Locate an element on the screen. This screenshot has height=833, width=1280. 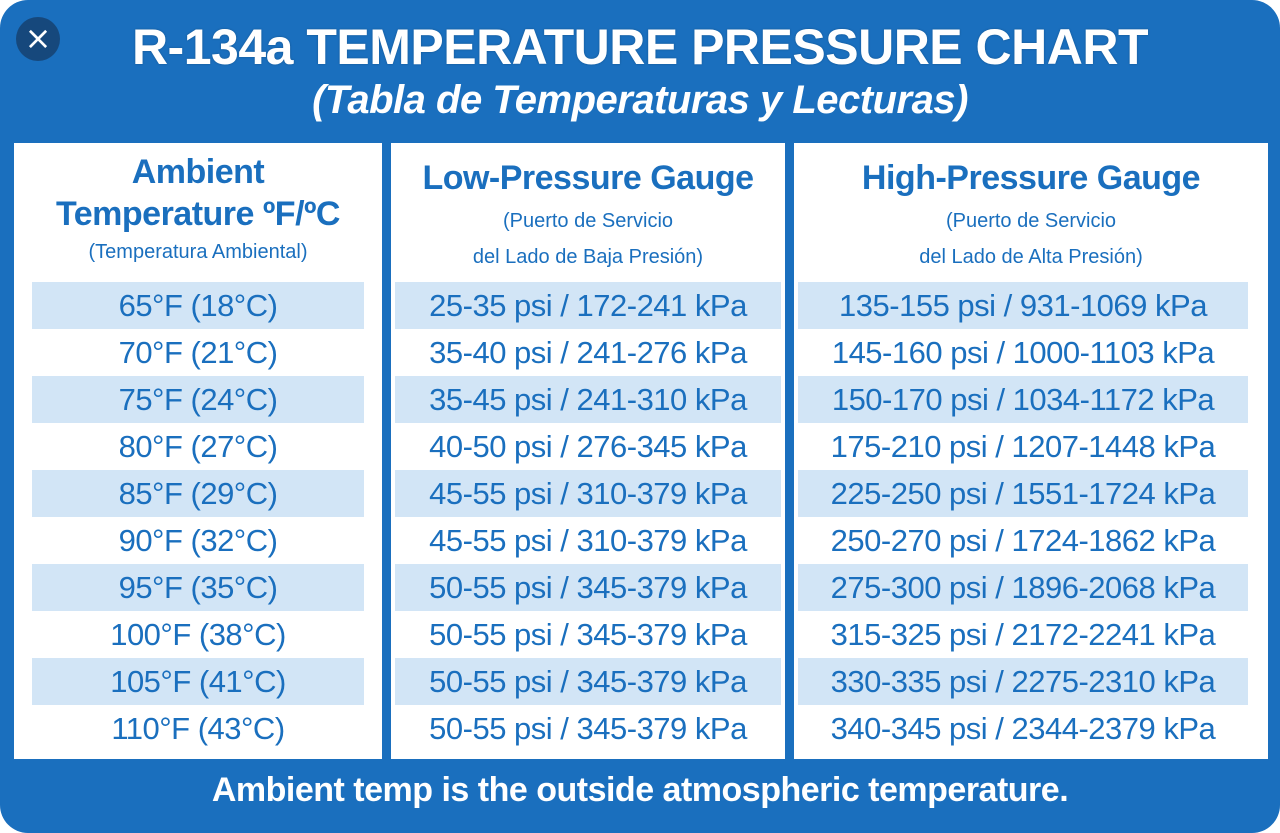
ambient-header-subtitle: (Temperatura Ambiental) is located at coordinates (198, 252).